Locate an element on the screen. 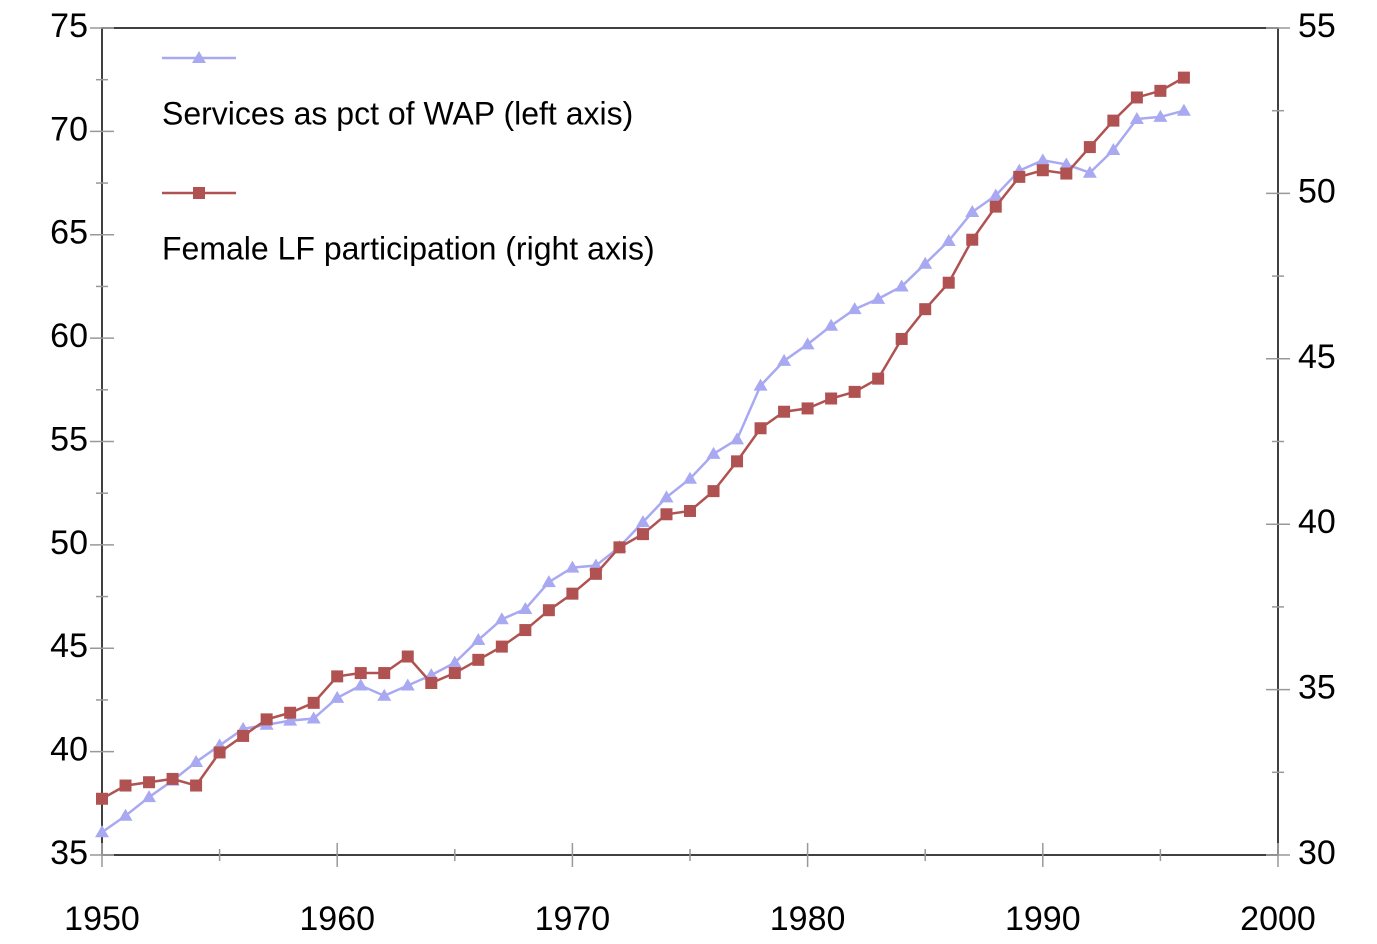  x-tick-label: 1960 is located at coordinates (337, 919).